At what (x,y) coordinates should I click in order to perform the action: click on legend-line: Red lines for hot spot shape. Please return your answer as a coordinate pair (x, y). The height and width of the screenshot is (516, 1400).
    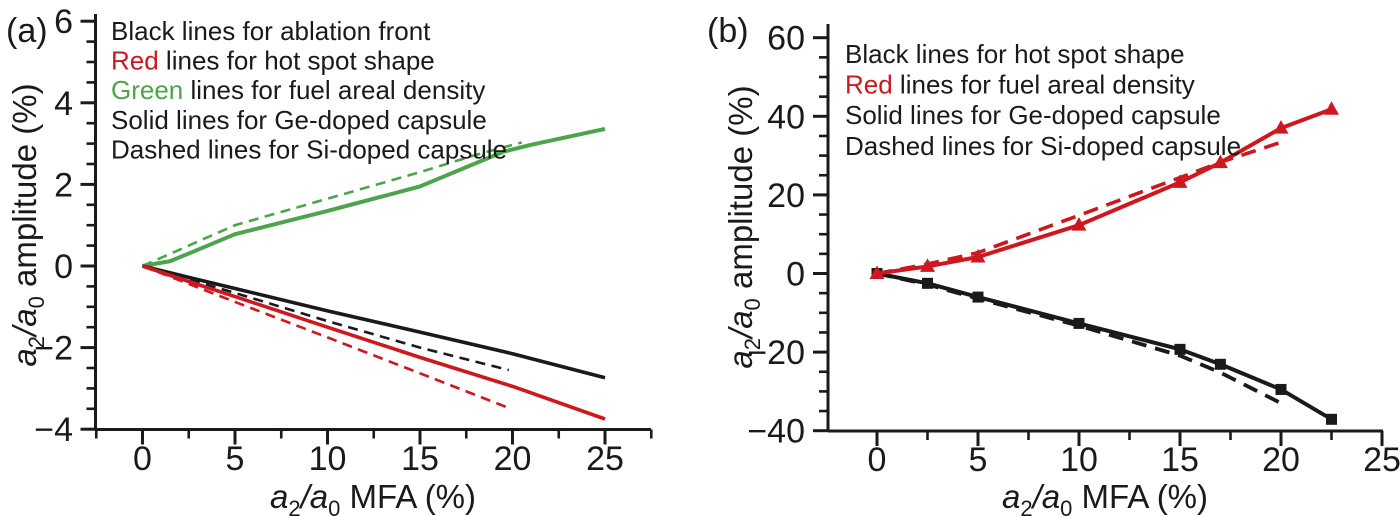
    Looking at the image, I should click on (273, 61).